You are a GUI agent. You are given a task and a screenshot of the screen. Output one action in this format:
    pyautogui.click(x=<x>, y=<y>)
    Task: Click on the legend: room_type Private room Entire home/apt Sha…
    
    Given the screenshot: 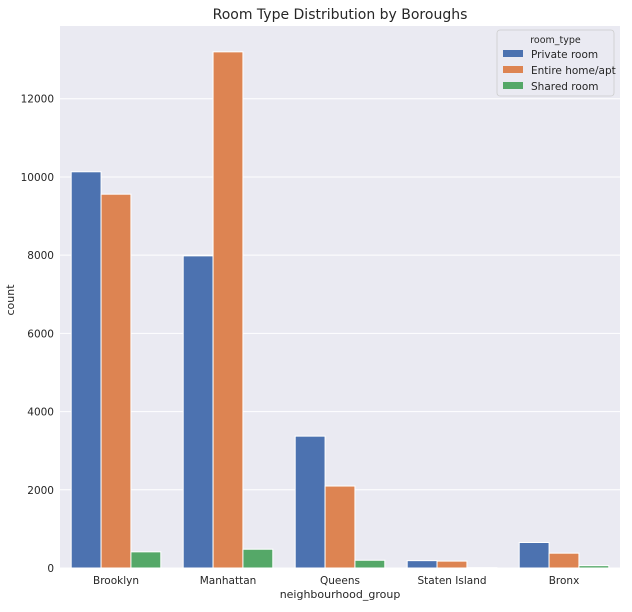 What is the action you would take?
    pyautogui.click(x=556, y=63)
    